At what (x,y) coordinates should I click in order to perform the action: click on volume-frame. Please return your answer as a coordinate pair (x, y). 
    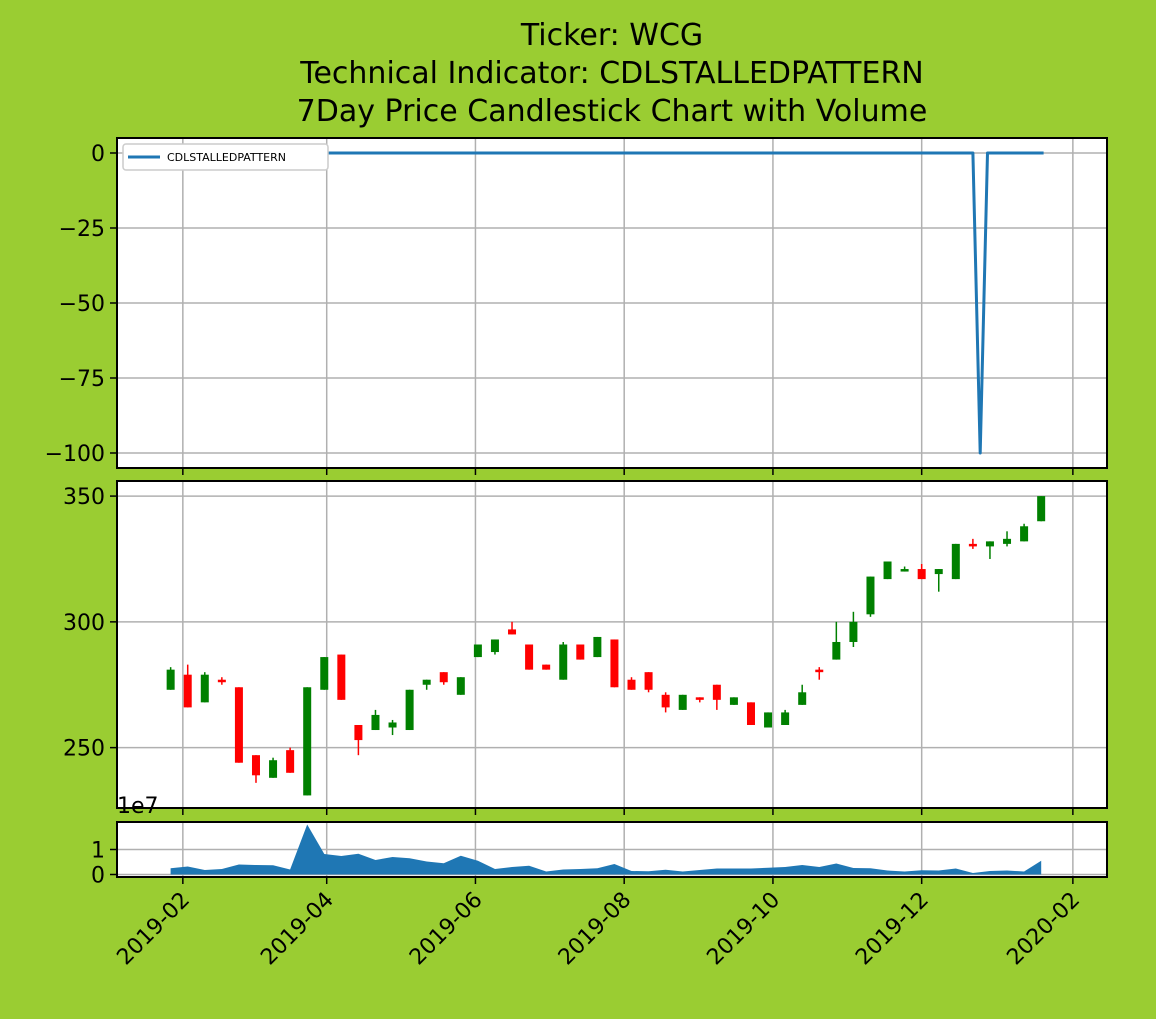
    Looking at the image, I should click on (612, 849).